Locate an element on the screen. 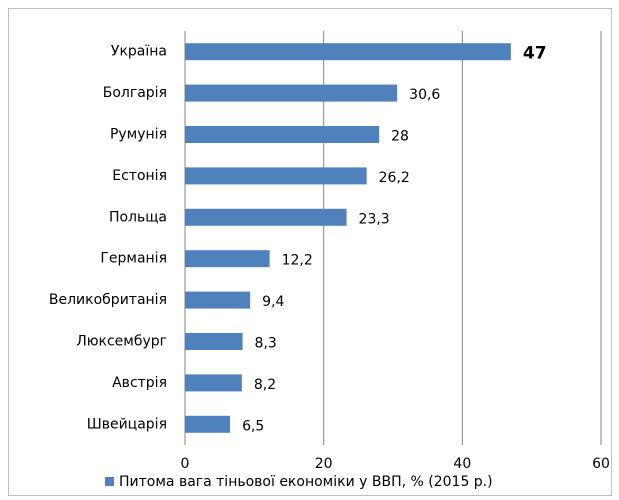  x-tick-label: 40 is located at coordinates (462, 464).